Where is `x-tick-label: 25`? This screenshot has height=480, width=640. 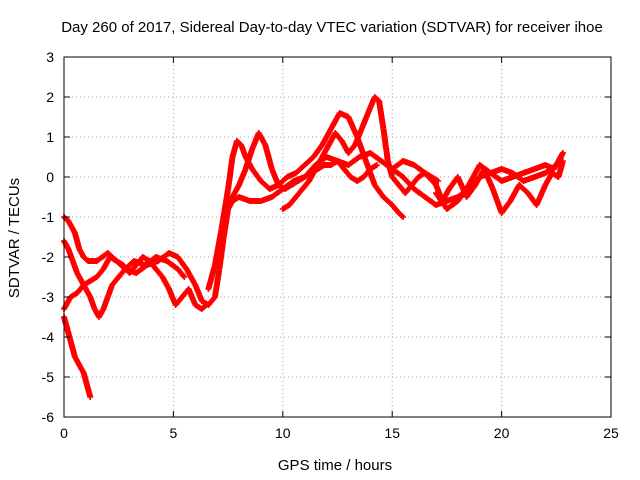 x-tick-label: 25 is located at coordinates (611, 433).